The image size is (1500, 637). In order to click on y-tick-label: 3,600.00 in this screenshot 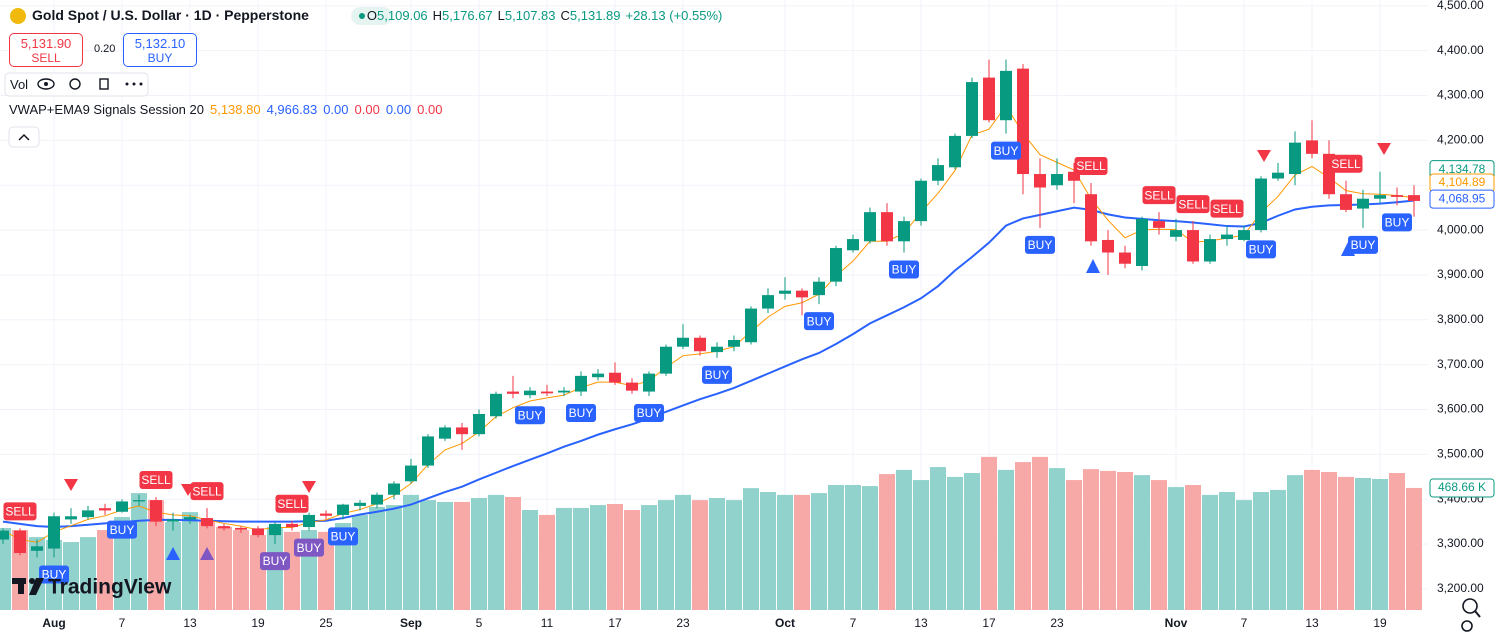, I will do `click(1460, 409)`.